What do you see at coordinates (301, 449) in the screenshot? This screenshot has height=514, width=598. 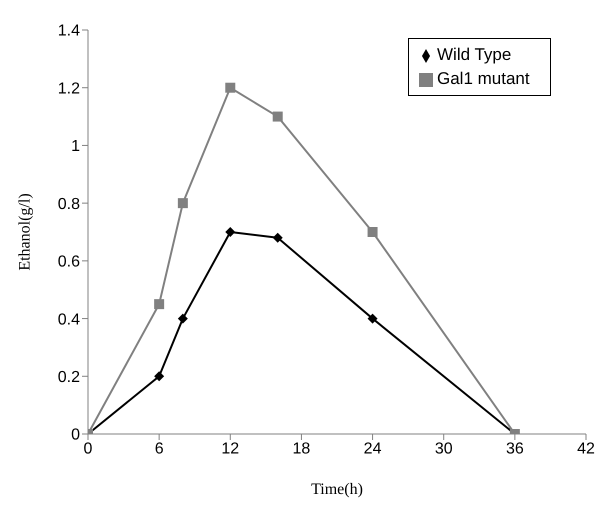 I see `x-tick-label: 18` at bounding box center [301, 449].